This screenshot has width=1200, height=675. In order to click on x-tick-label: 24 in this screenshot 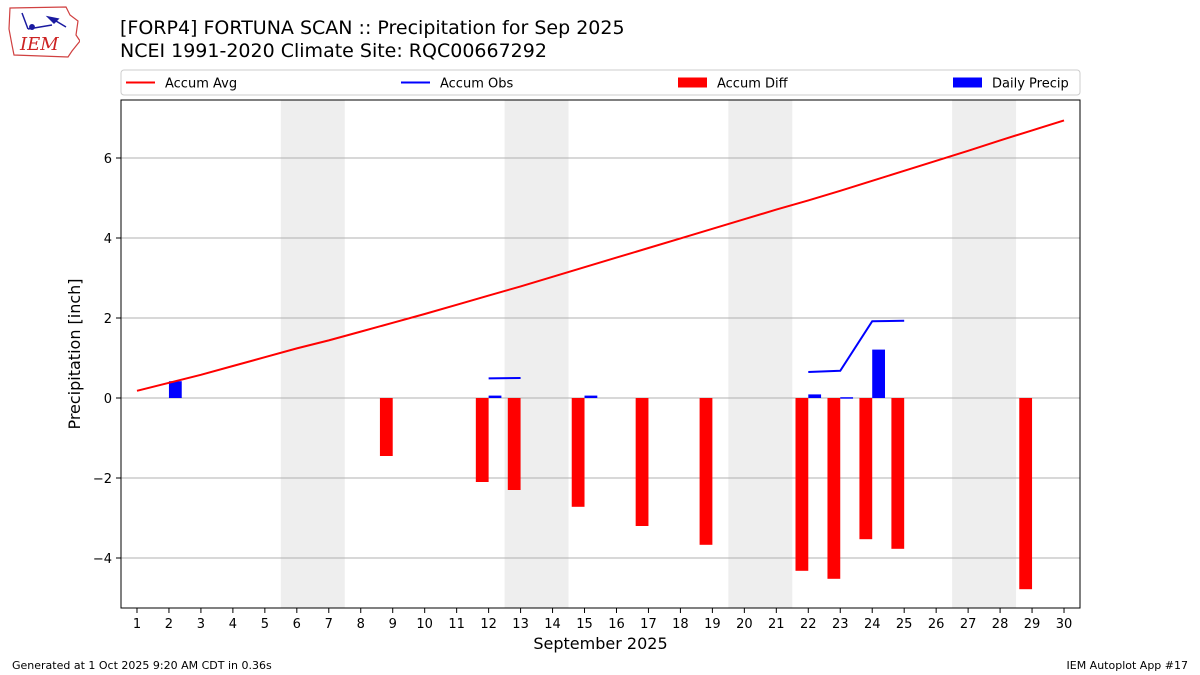, I will do `click(872, 624)`.